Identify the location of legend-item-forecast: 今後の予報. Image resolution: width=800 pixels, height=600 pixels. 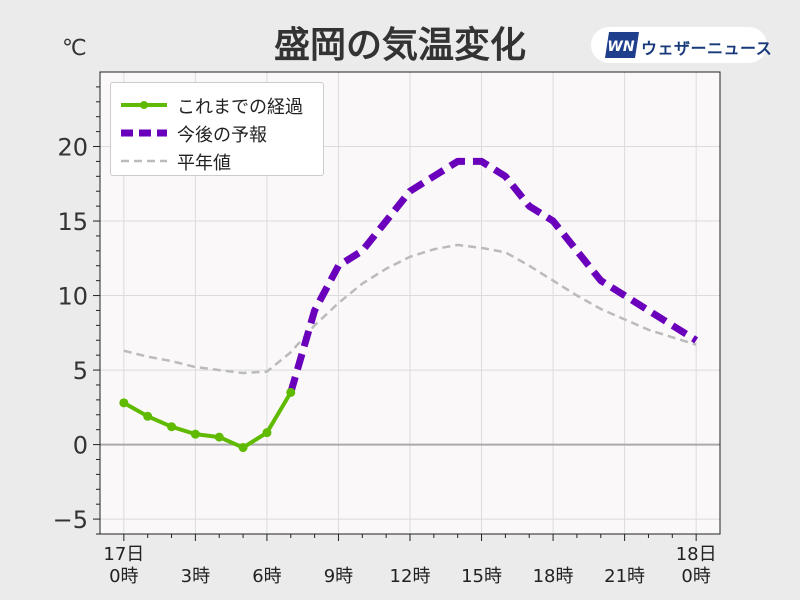
(217, 133).